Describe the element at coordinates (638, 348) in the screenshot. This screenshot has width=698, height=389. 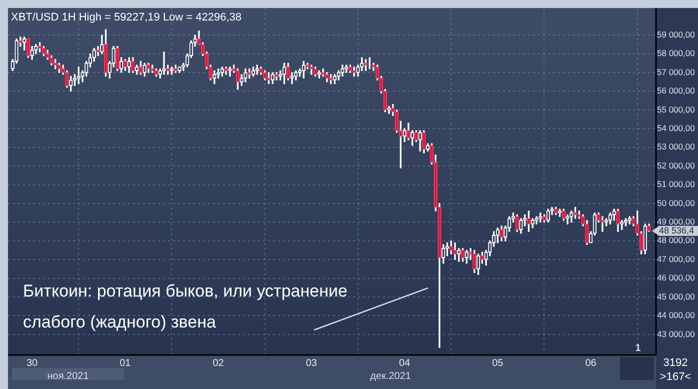
I see `annotation: 1` at that location.